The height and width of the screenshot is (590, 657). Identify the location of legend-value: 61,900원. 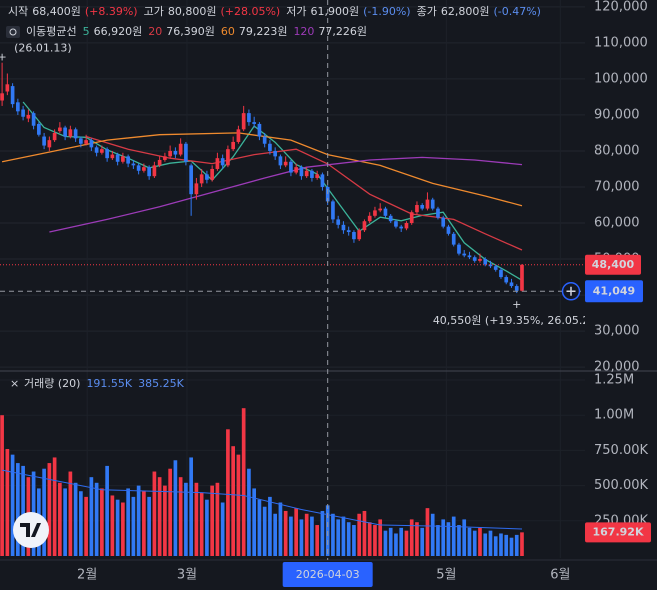
(334, 11).